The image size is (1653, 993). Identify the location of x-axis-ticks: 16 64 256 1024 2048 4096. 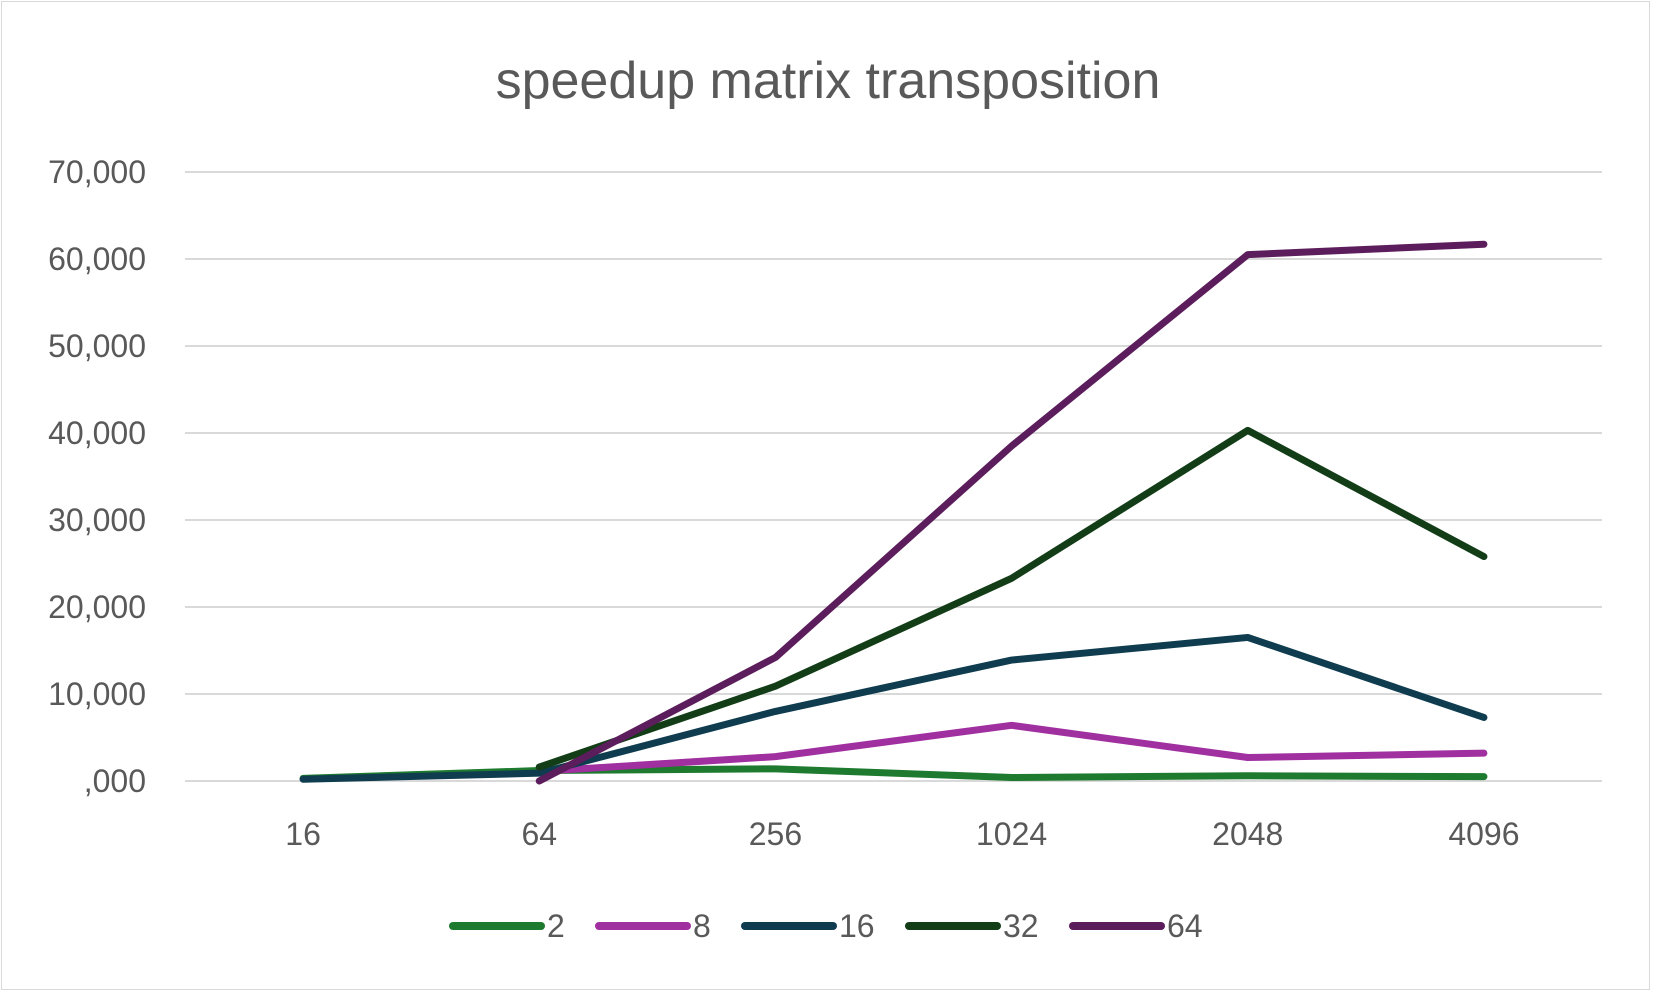
(902, 834).